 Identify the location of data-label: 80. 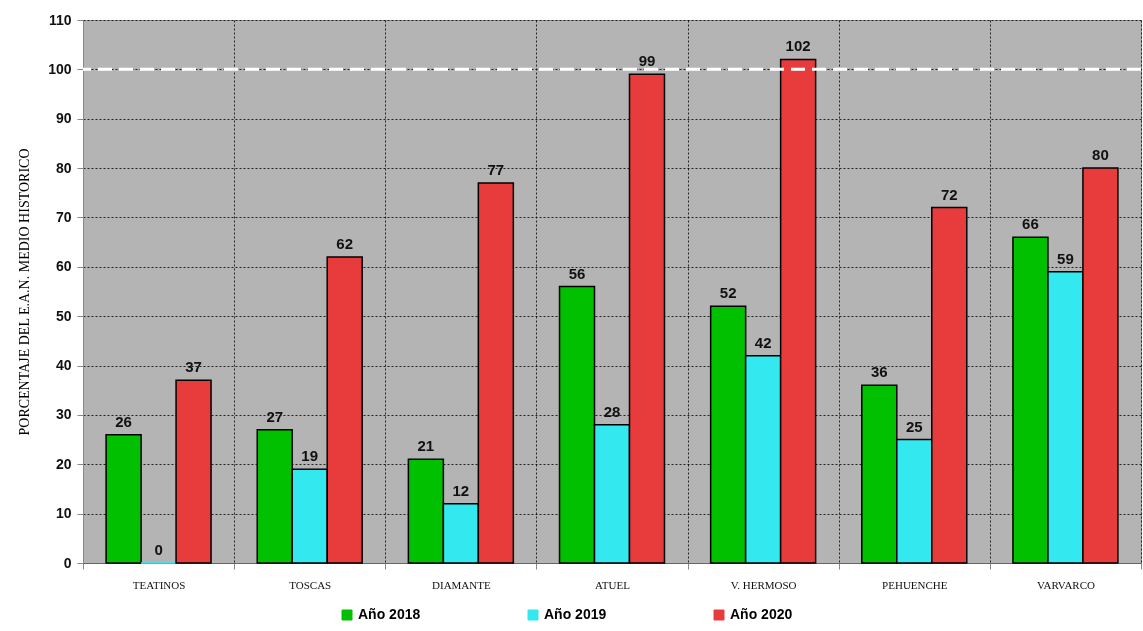
(1100, 155).